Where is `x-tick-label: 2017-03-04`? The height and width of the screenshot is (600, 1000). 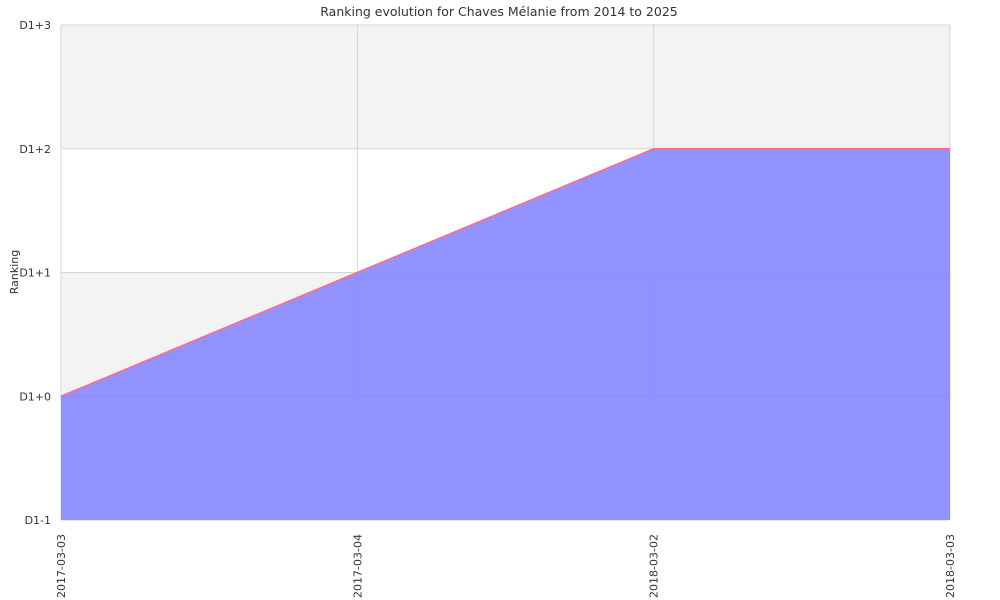
x-tick-label: 2017-03-04 is located at coordinates (357, 566).